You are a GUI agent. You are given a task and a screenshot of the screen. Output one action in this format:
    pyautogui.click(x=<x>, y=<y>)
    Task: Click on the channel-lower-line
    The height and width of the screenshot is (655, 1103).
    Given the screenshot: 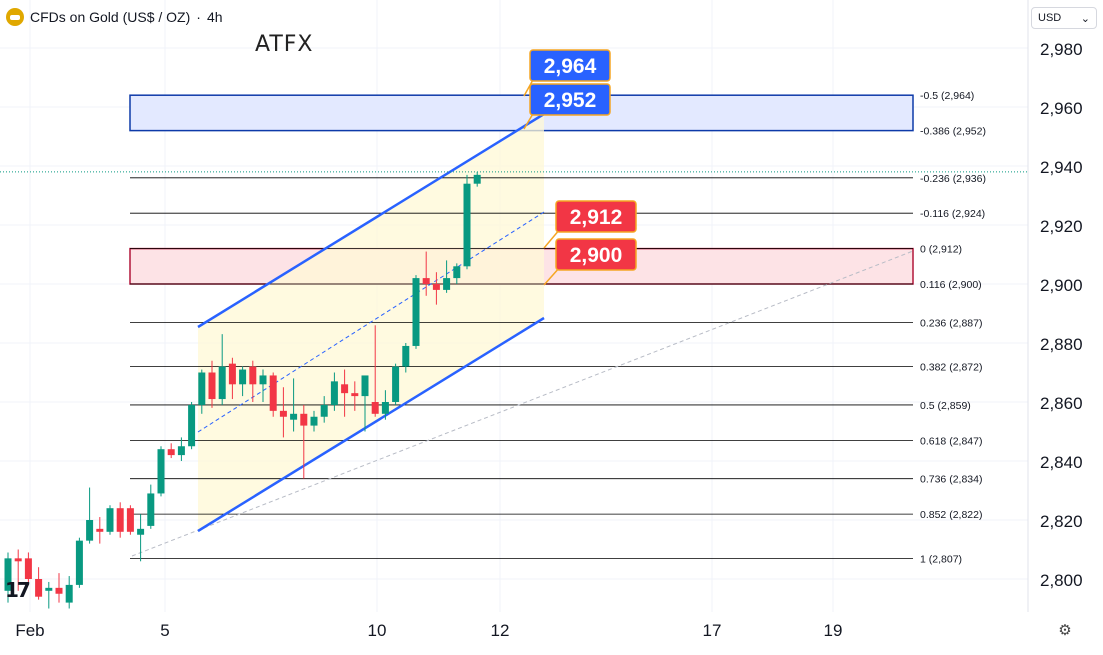 What is the action you would take?
    pyautogui.click(x=371, y=424)
    